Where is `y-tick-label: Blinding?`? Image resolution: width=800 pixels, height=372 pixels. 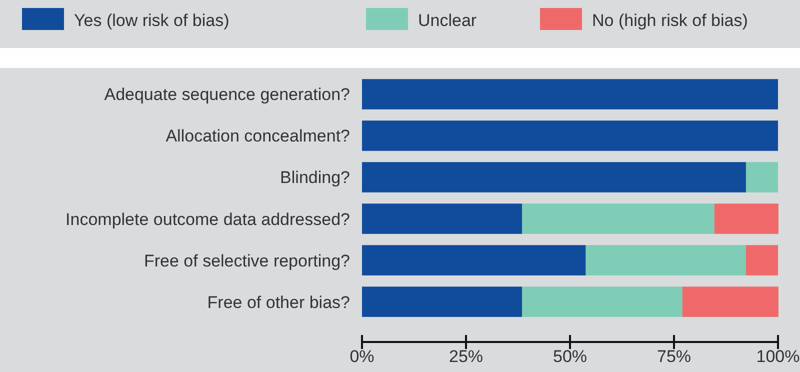
y-tick-label: Blinding? is located at coordinates (315, 178).